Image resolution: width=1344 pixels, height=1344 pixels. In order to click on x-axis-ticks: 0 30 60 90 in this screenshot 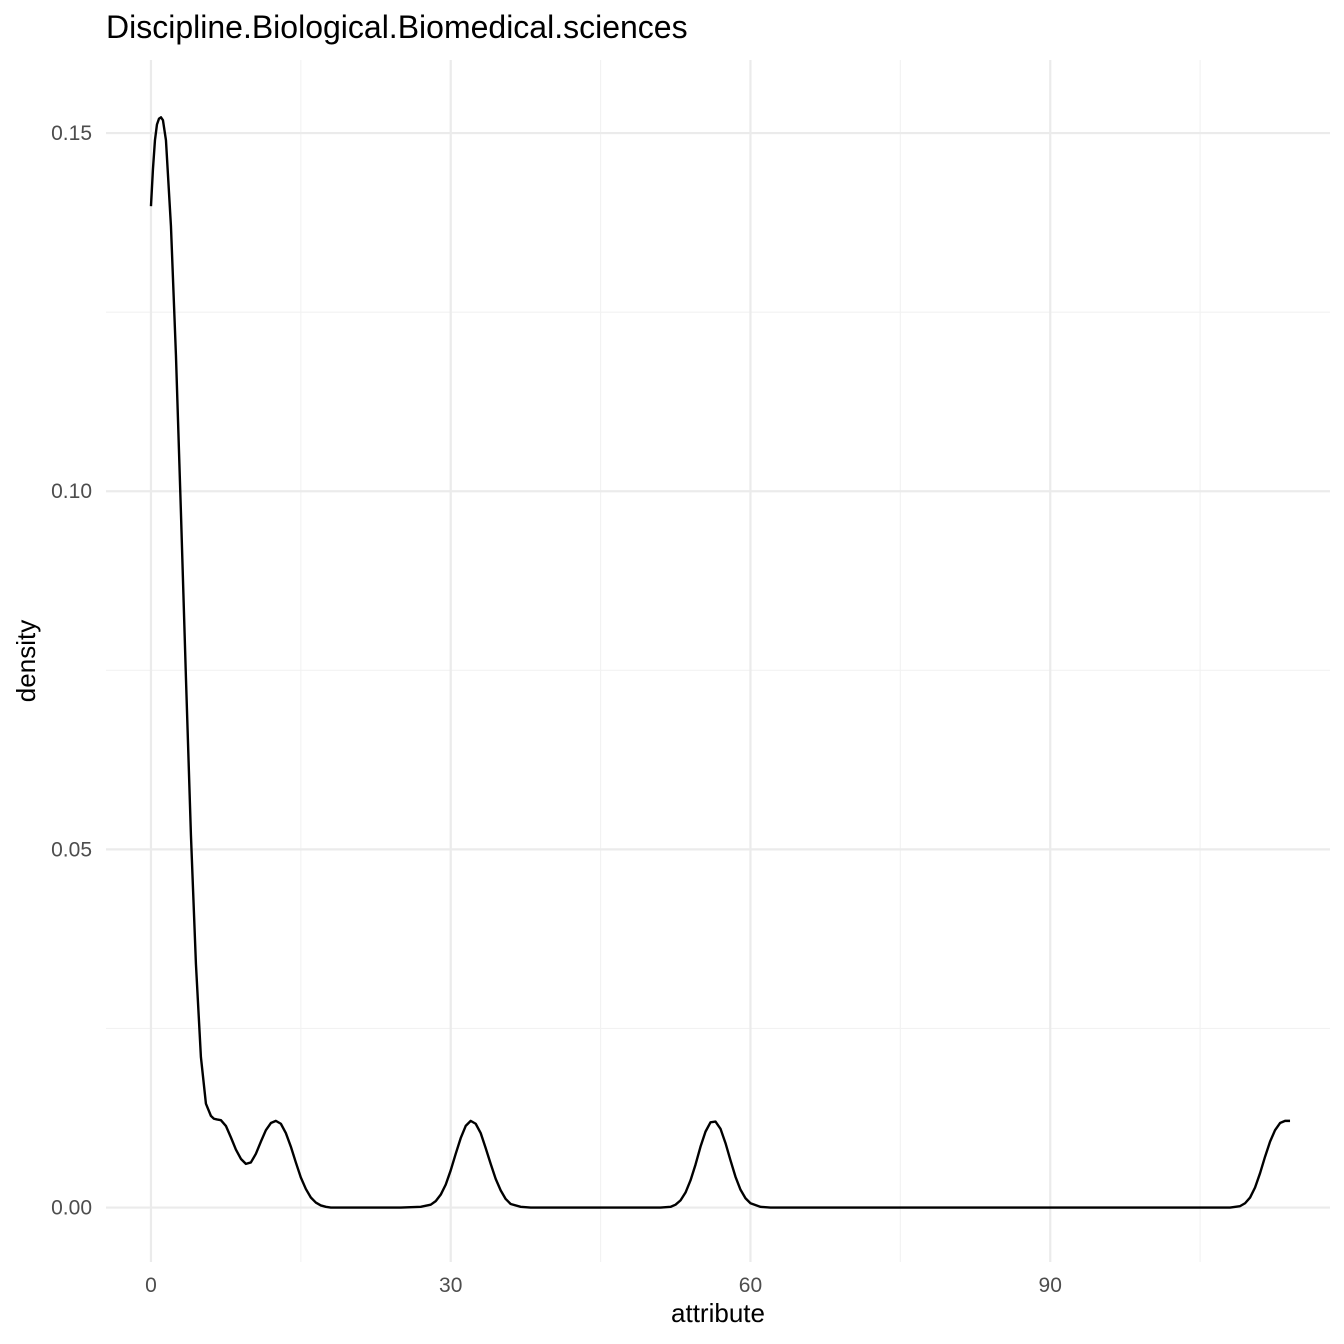, I will do `click(603, 1285)`.